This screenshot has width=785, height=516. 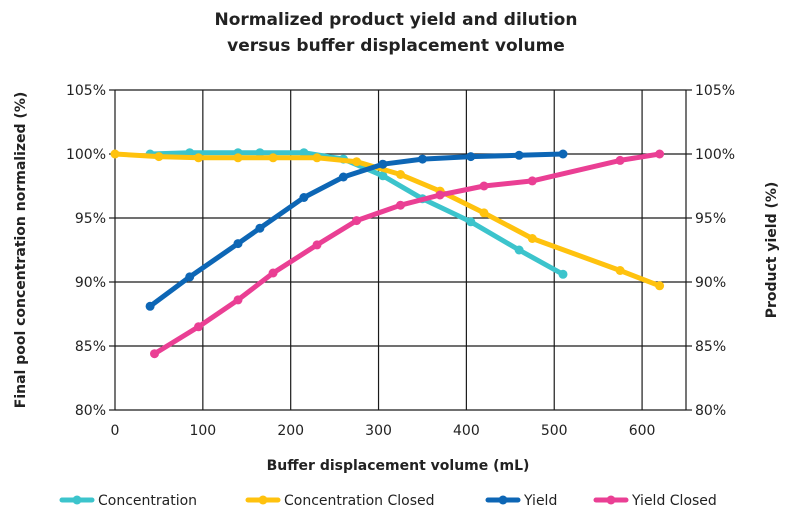 I want to click on x-axis-title: Buffer displacement volume (mL), so click(x=398, y=466).